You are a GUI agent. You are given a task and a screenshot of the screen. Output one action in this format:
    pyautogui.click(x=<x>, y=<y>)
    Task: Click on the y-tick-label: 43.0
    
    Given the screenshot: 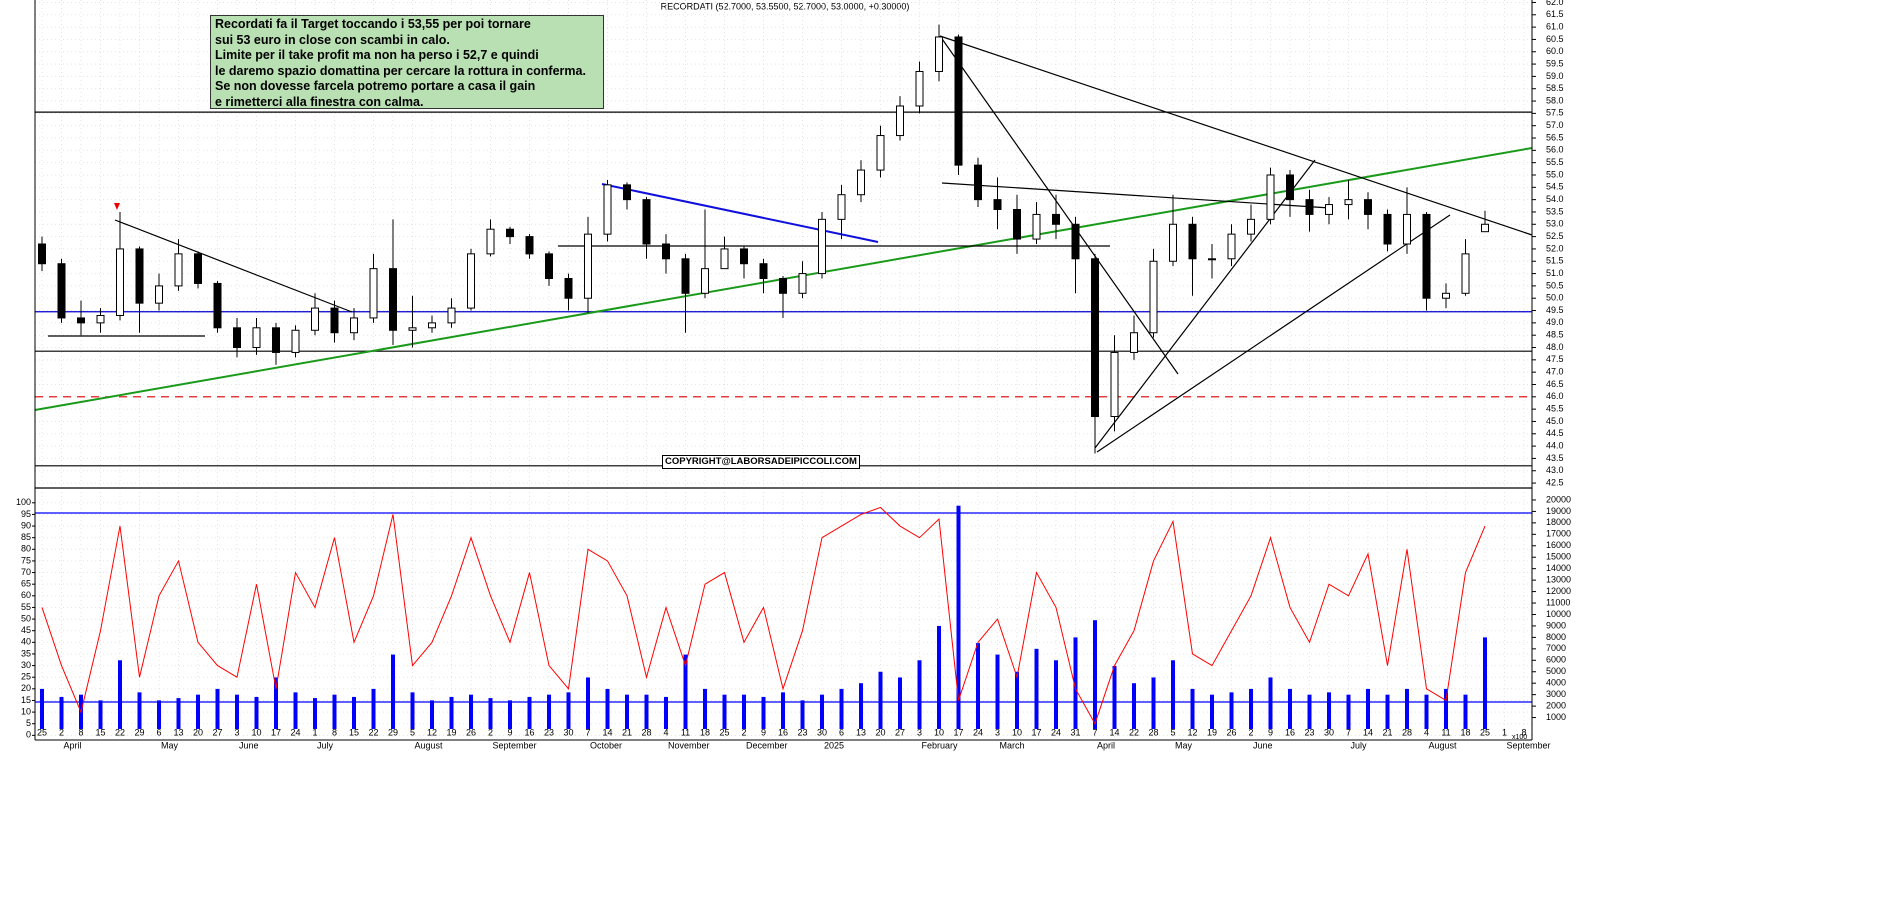 What is the action you would take?
    pyautogui.click(x=1555, y=470)
    